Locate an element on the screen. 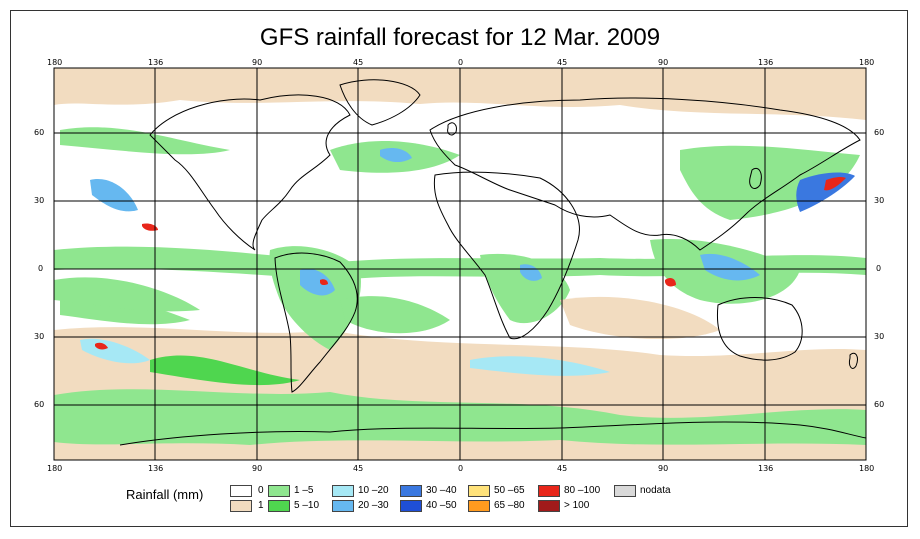  africa-outline is located at coordinates (506, 255).